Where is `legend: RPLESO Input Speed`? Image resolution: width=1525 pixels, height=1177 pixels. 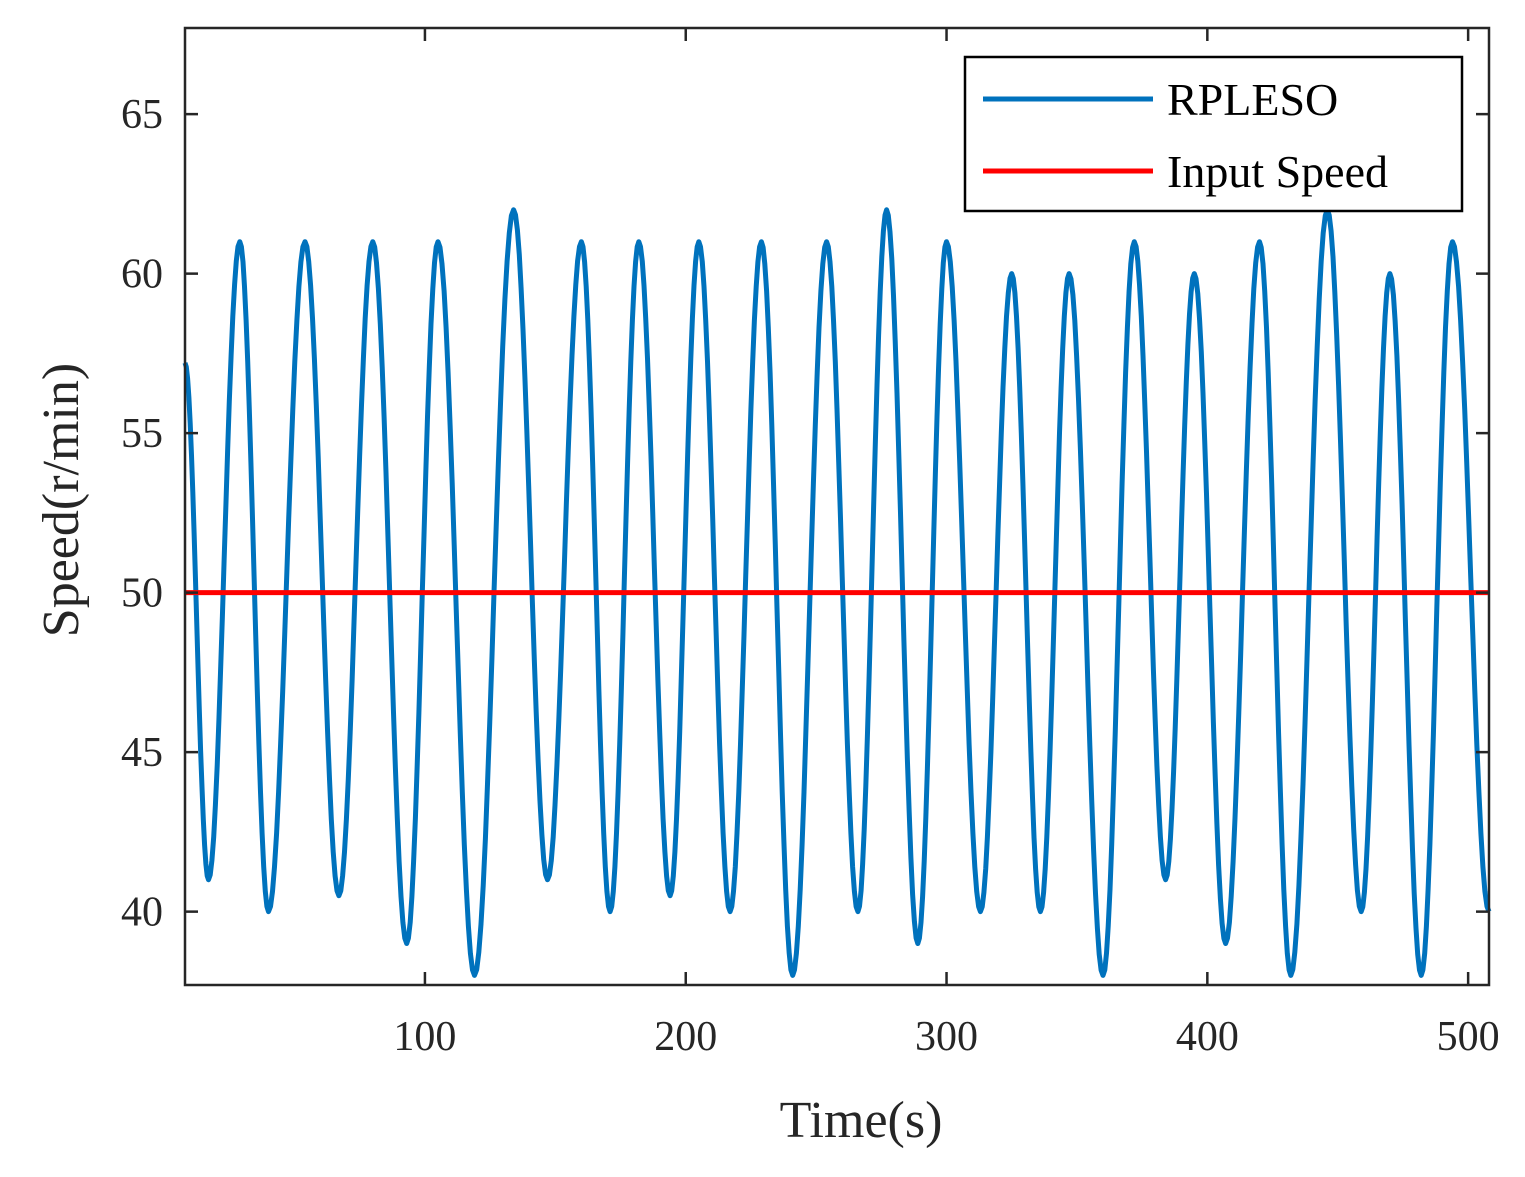 legend: RPLESO Input Speed is located at coordinates (1213, 134).